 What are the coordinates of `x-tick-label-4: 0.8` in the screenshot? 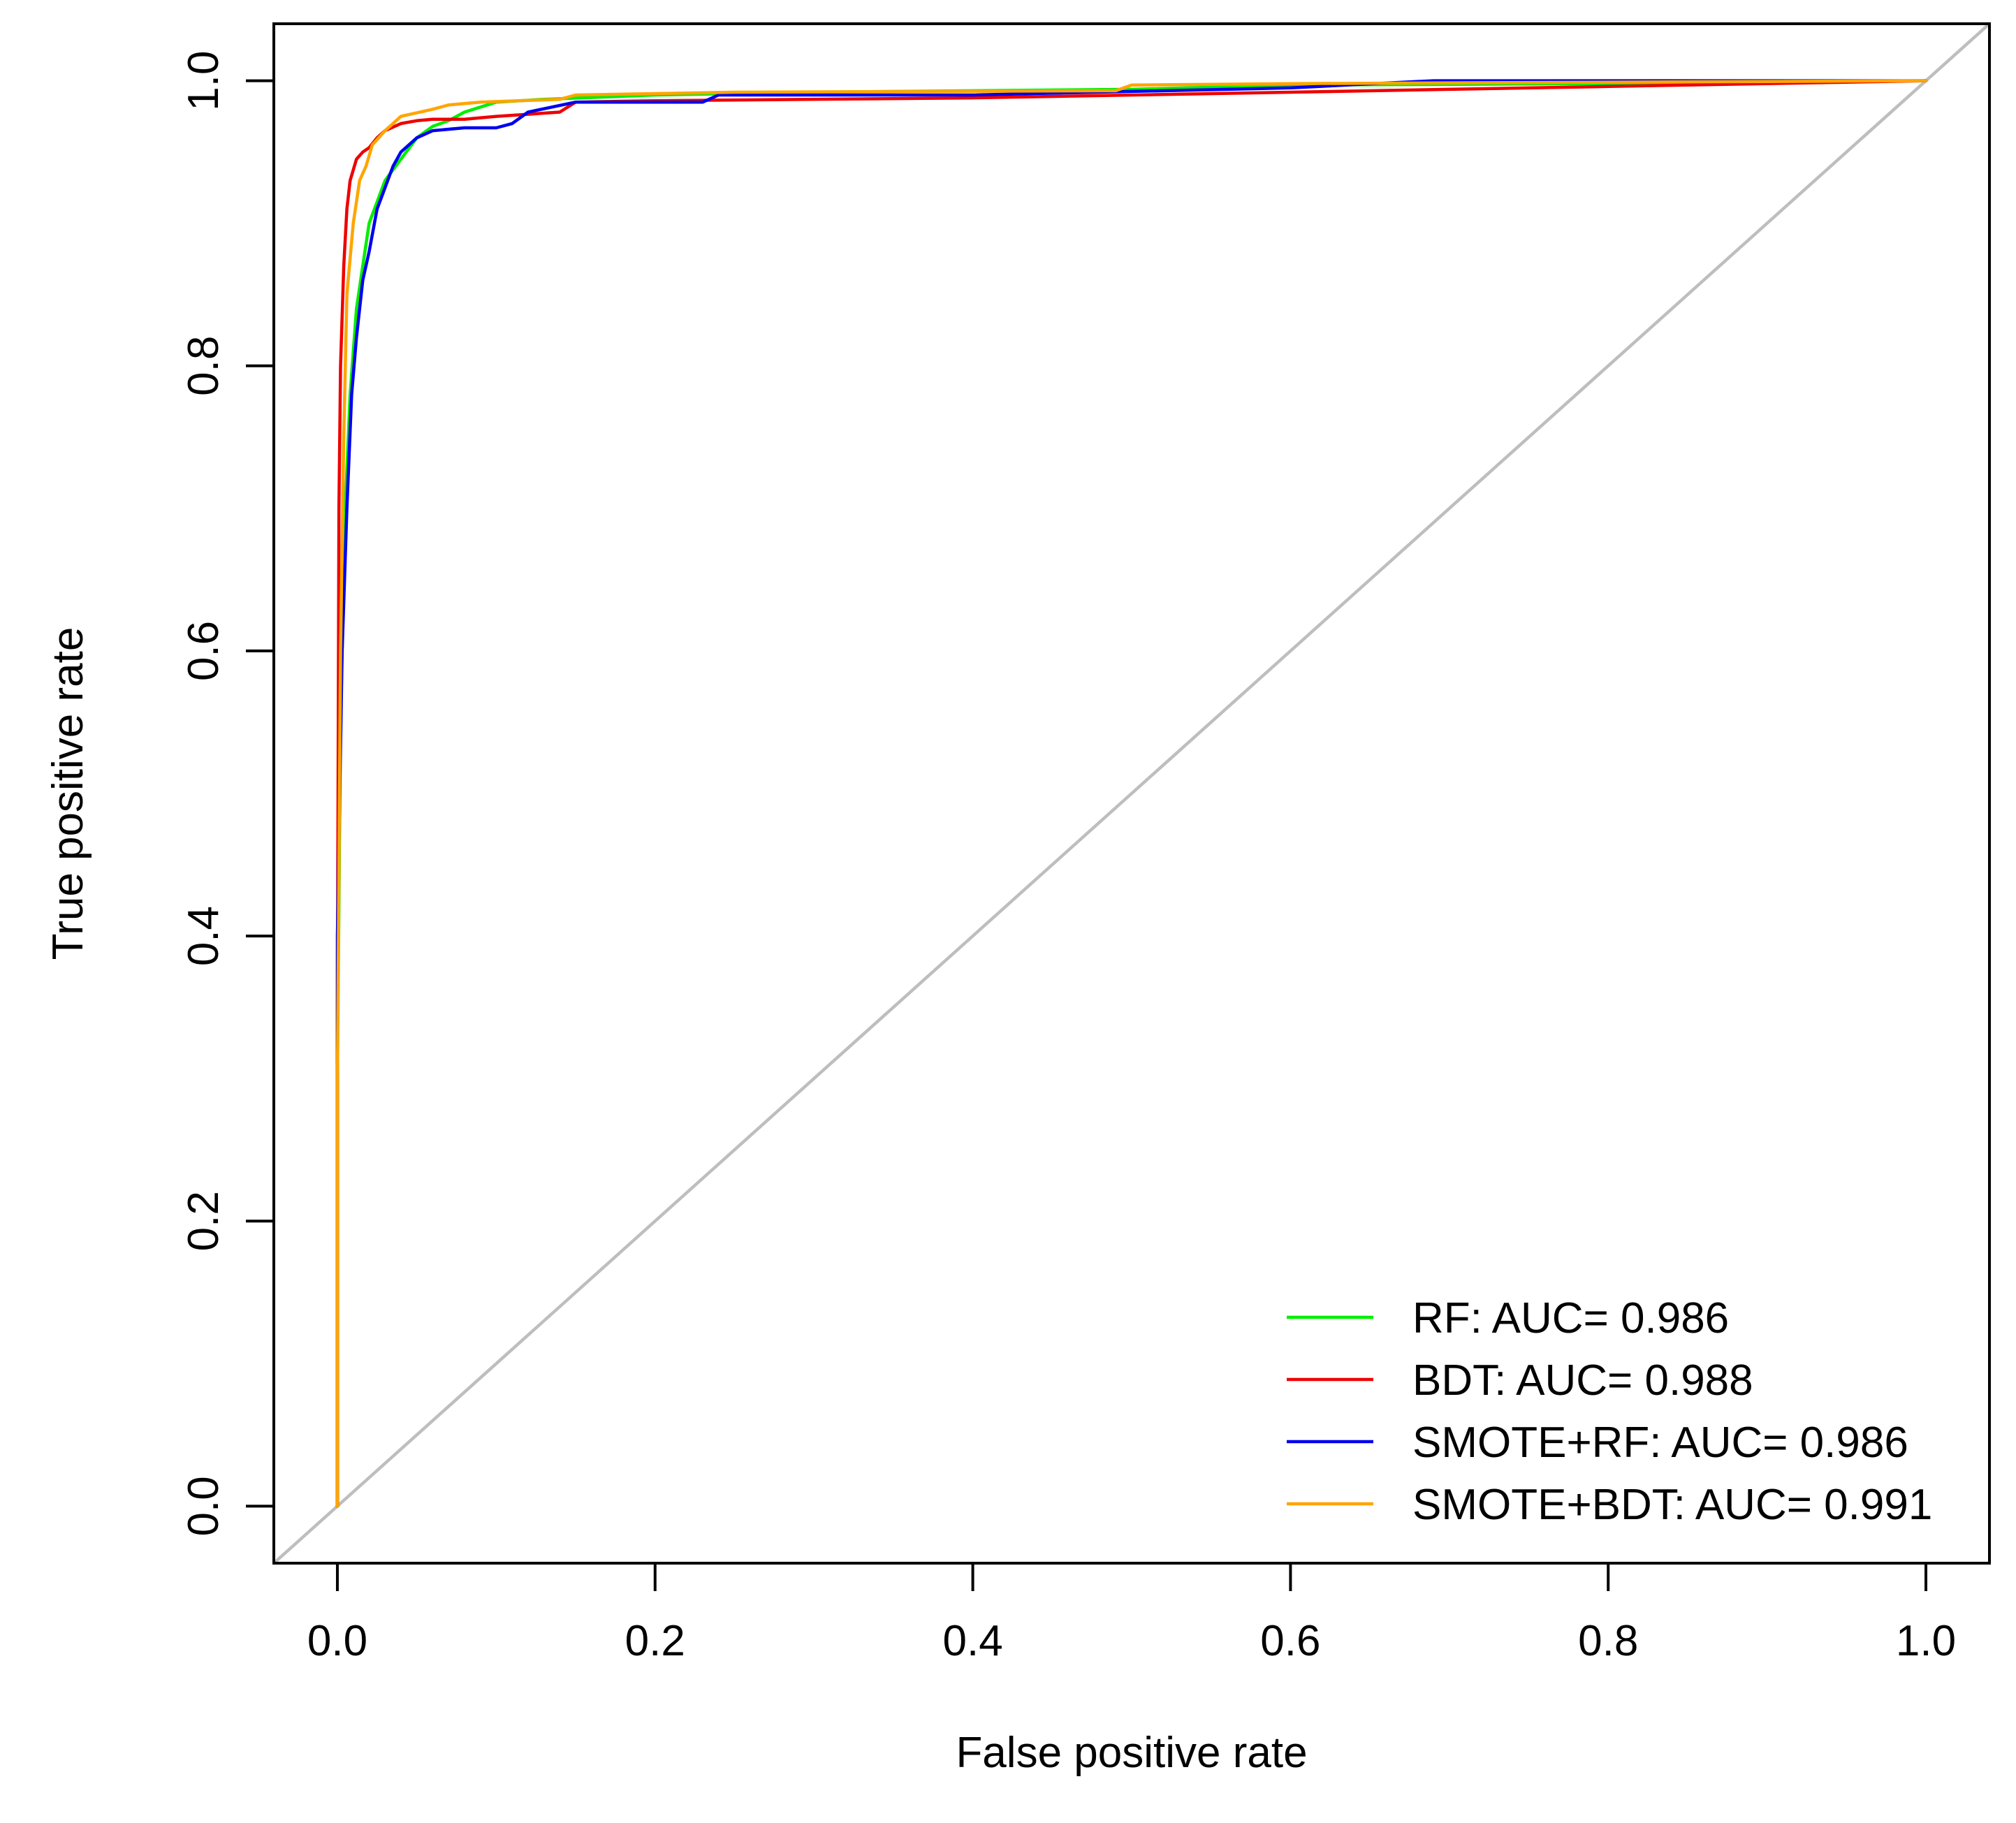 It's located at (1608, 1641).